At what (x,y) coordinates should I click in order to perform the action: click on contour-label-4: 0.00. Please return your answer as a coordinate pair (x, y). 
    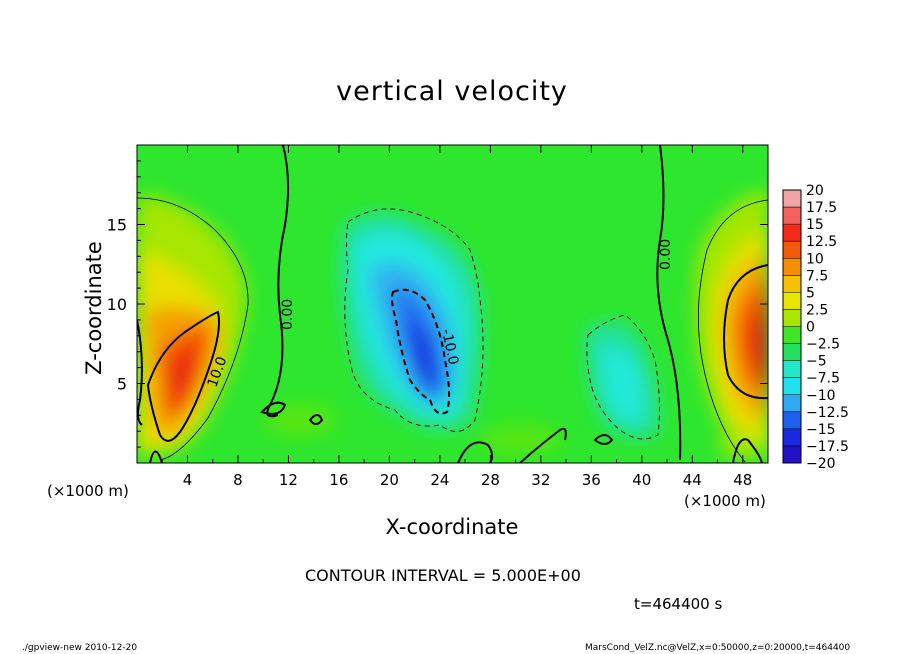
    Looking at the image, I should click on (666, 254).